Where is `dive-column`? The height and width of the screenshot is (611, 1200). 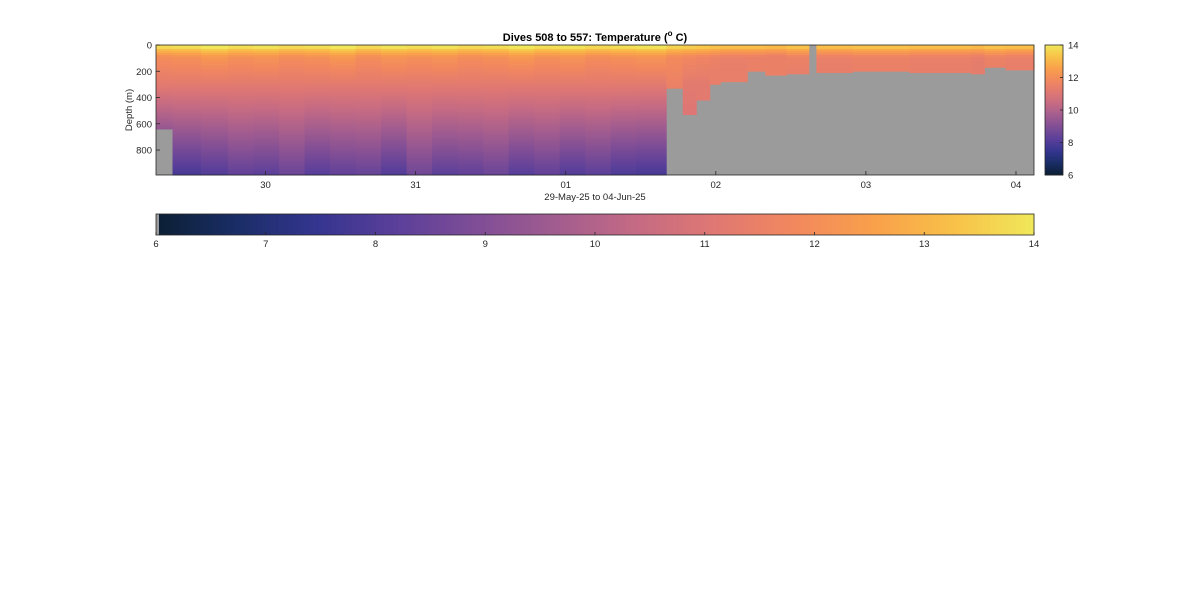 dive-column is located at coordinates (521, 110).